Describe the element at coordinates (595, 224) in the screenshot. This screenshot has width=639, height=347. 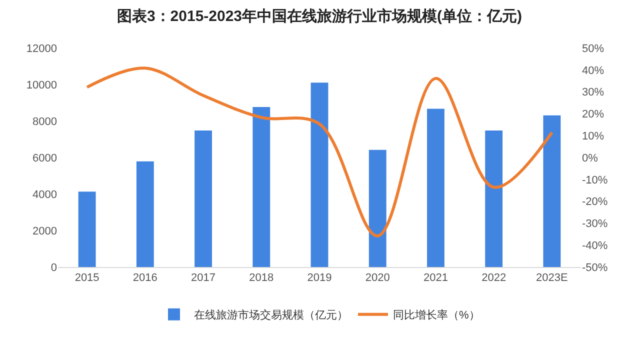
I see `y2-tick-label: -30%` at that location.